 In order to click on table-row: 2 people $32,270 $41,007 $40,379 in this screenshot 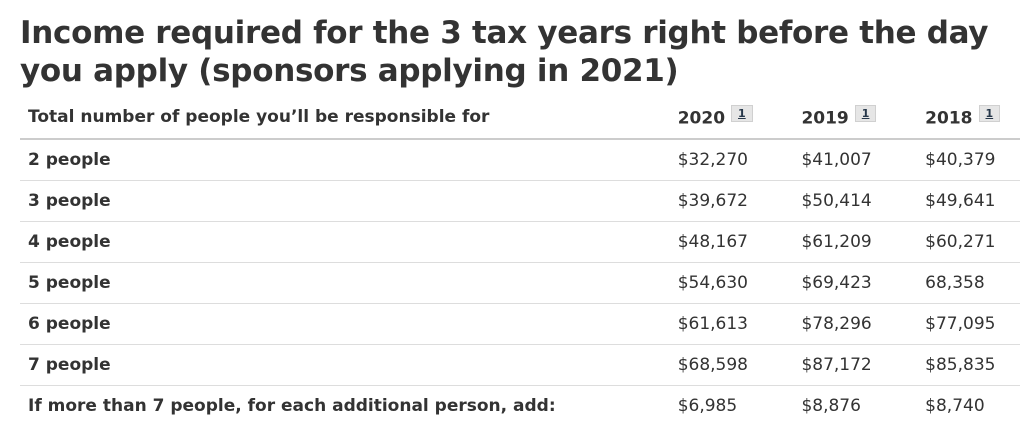, I will do `click(520, 160)`.